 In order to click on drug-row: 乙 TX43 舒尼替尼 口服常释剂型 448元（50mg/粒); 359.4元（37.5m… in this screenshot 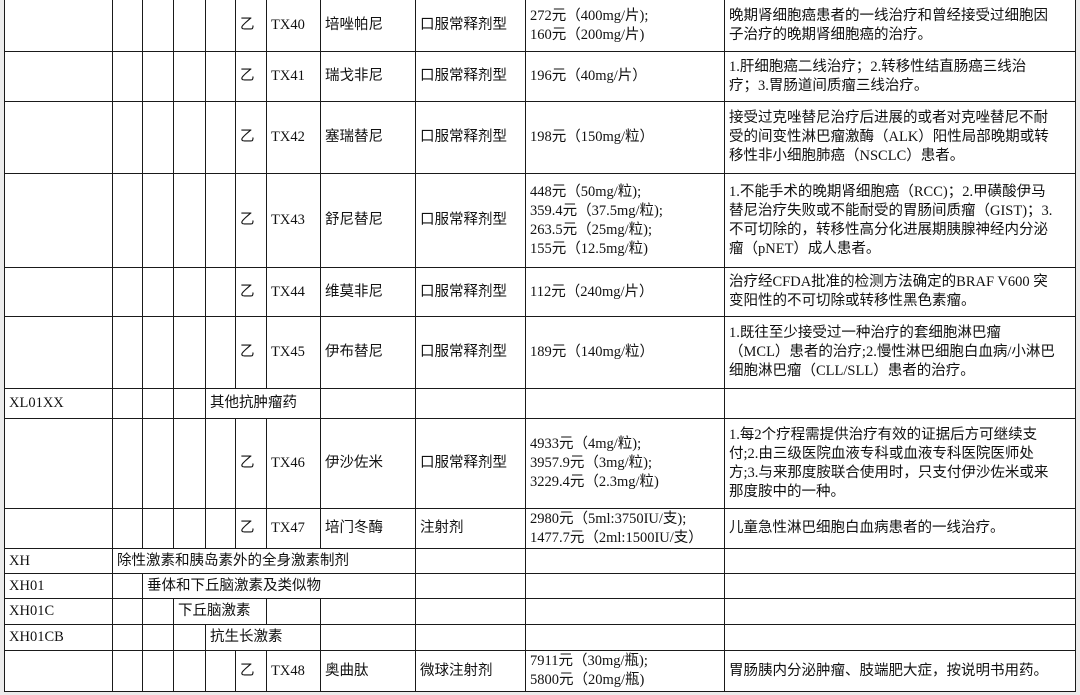, I will do `click(540, 220)`.